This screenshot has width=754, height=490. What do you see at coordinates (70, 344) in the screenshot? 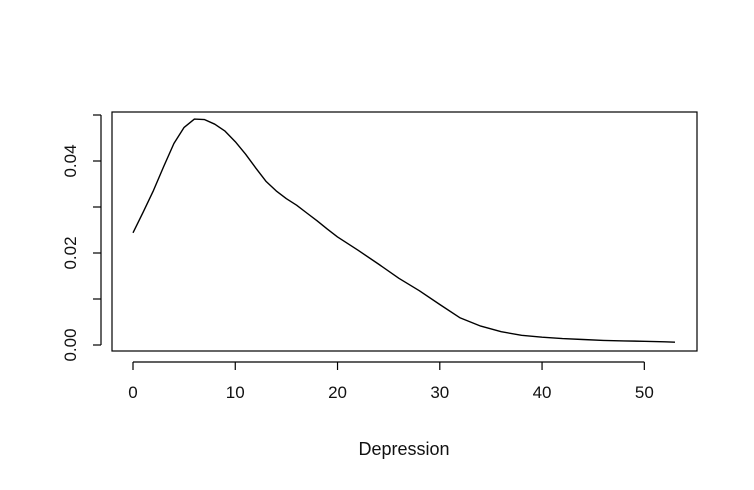
I see `y-tick-label: 0.00` at bounding box center [70, 344].